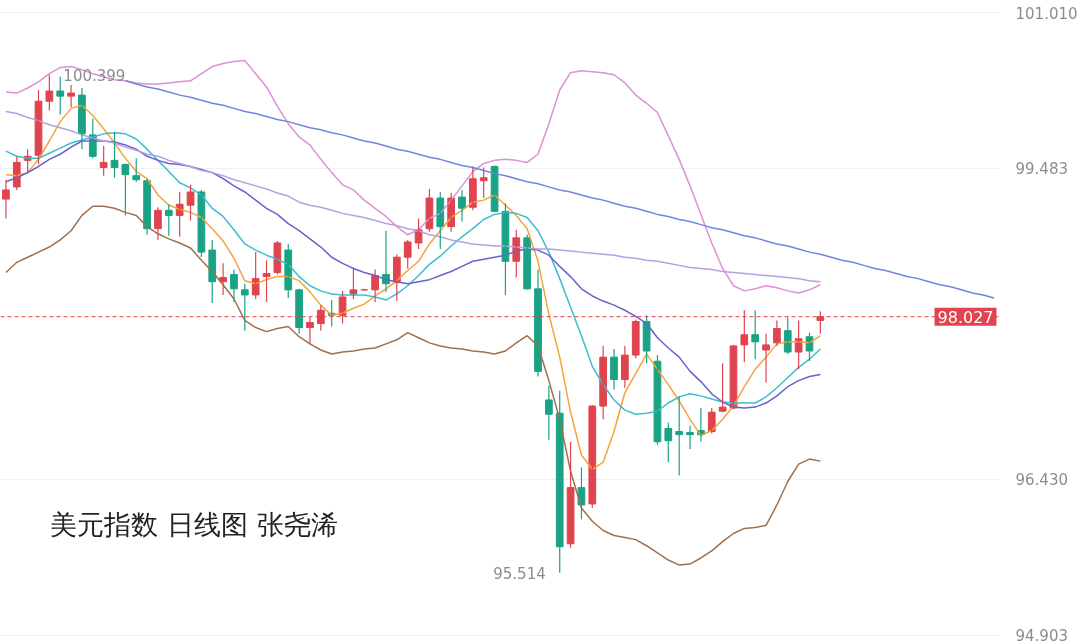 The image size is (1080, 643). I want to click on y-tick-label: 96.430, so click(1041, 480).